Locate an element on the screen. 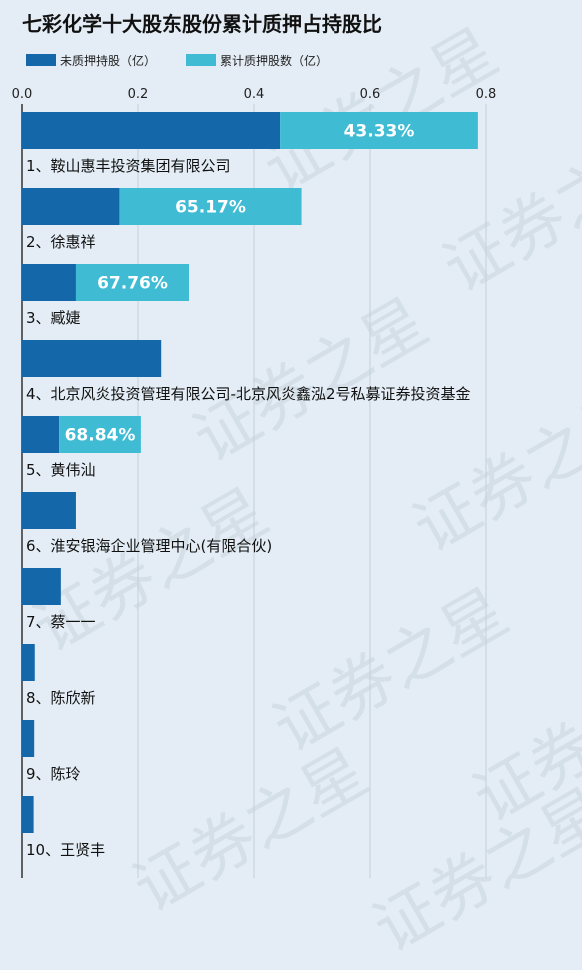 The width and height of the screenshot is (582, 970). chart-title: 七彩化学十大股东股份累计质押占持股比 is located at coordinates (202, 24).